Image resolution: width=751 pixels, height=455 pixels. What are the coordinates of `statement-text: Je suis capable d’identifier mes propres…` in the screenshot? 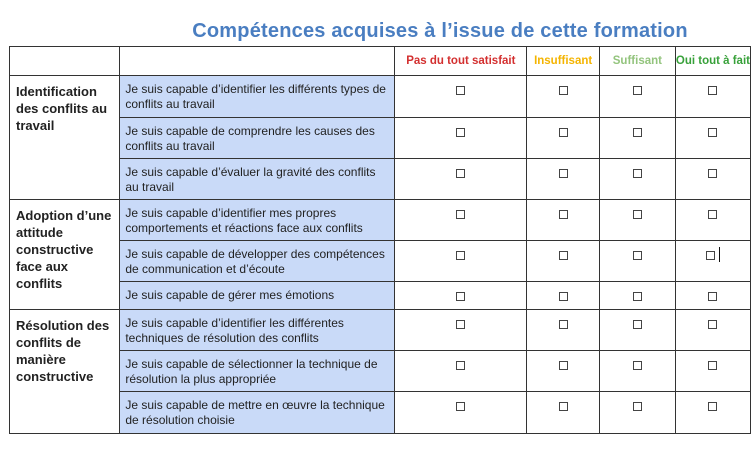 It's located at (257, 220).